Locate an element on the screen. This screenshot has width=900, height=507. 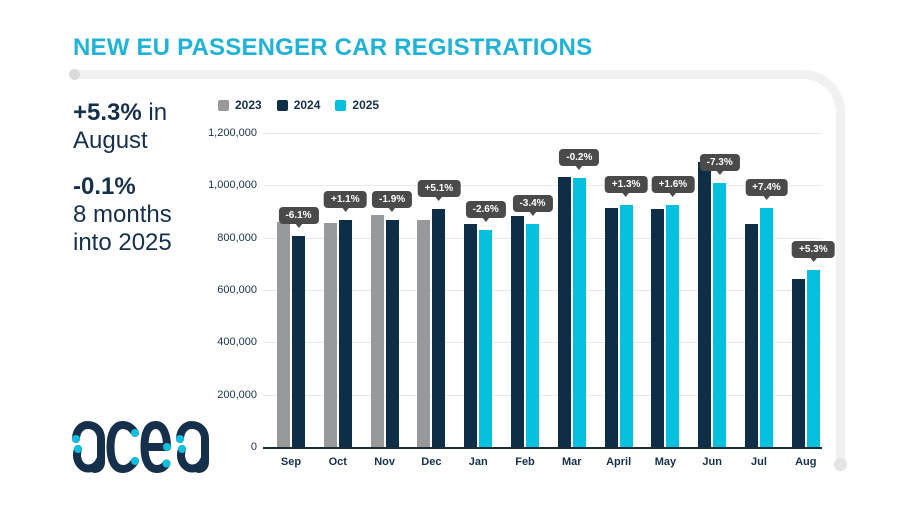
yoy-change-label-Mar: -0.2% is located at coordinates (579, 159).